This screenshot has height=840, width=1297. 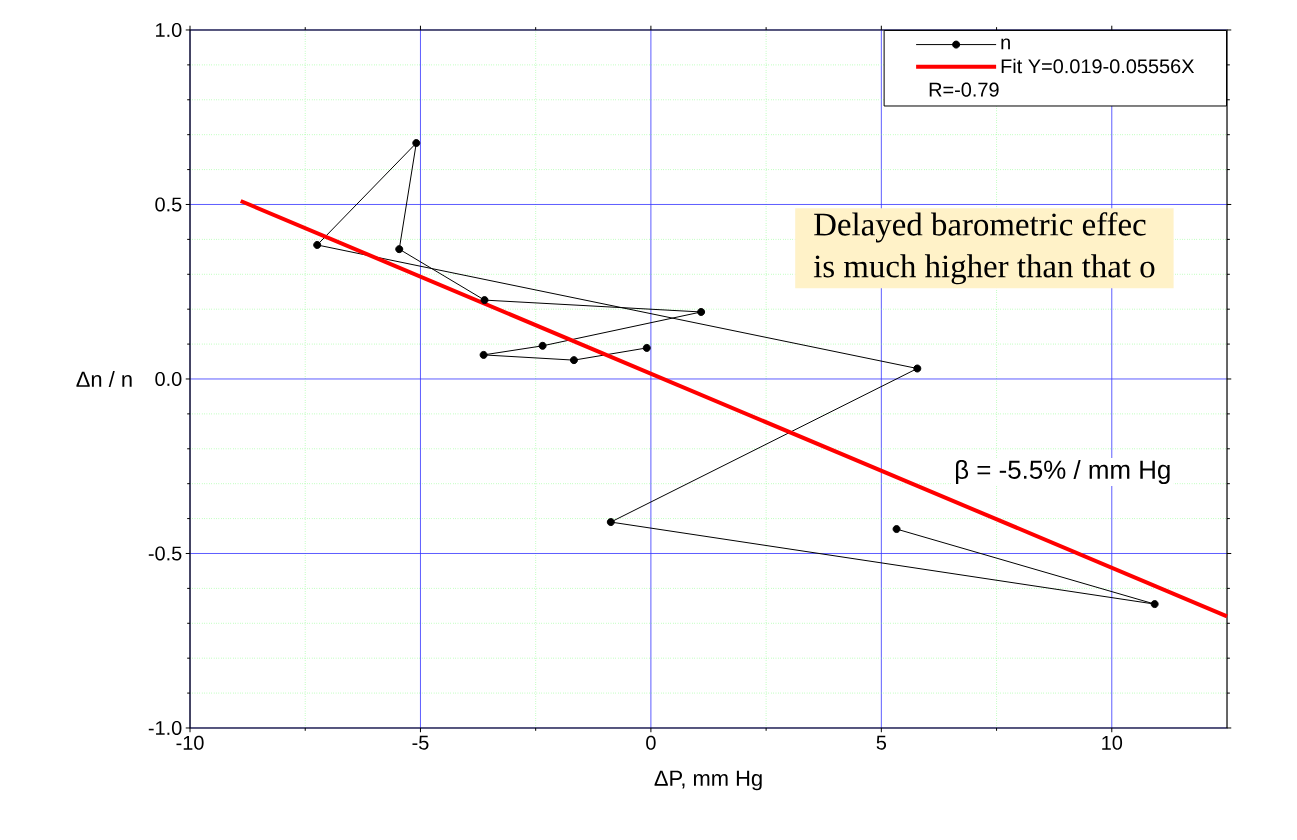 What do you see at coordinates (881, 742) in the screenshot?
I see `x-tick-label: 5` at bounding box center [881, 742].